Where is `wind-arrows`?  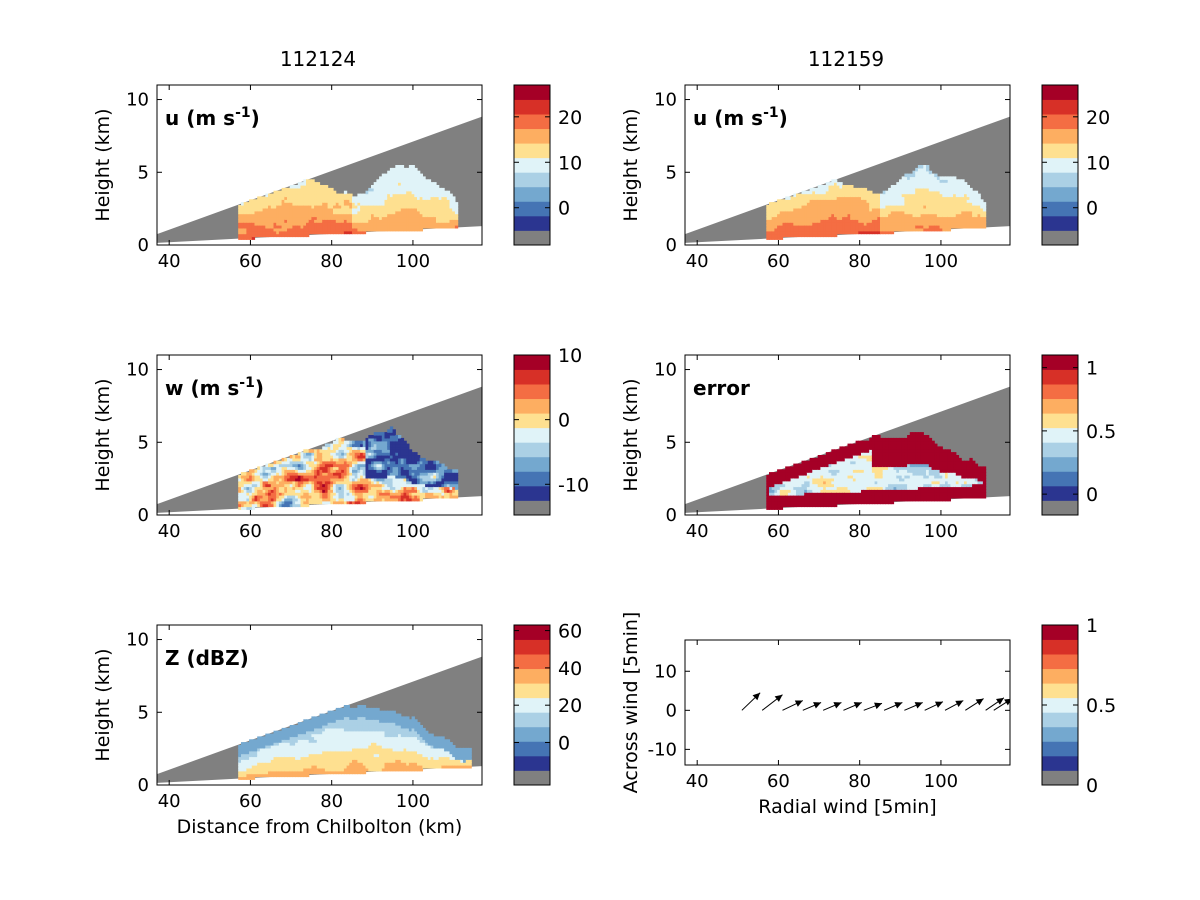
wind-arrows is located at coordinates (875, 701).